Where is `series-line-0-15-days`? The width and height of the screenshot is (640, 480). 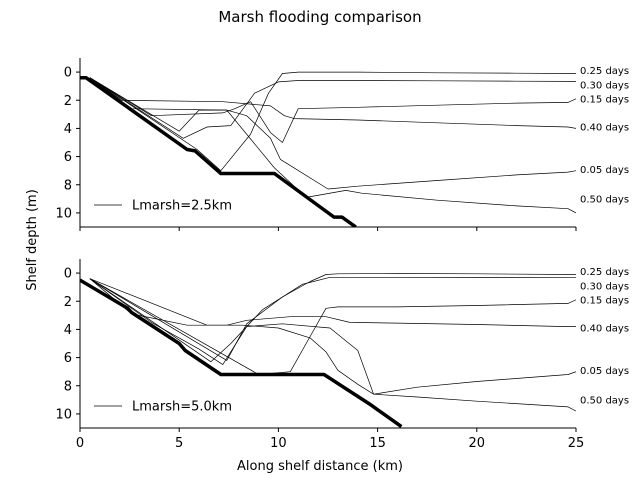 series-line-0-15-days is located at coordinates (332, 110).